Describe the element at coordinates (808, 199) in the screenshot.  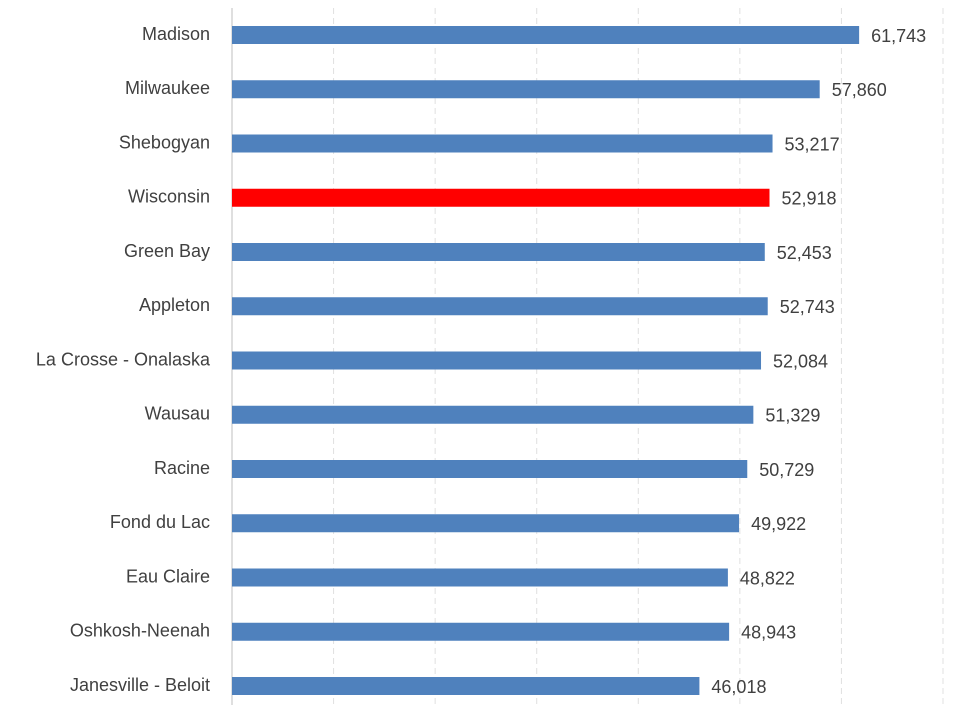
I see `value-label: 52,918` at that location.